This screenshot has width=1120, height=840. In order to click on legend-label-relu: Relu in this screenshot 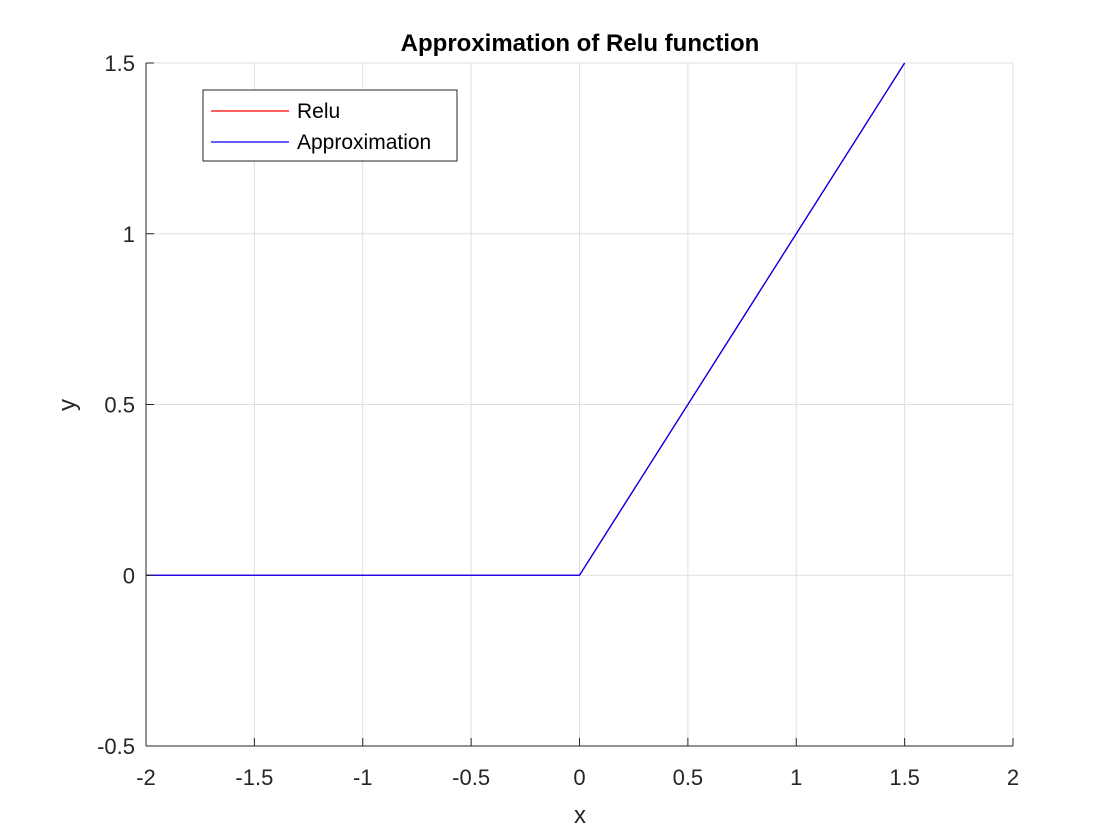, I will do `click(318, 111)`.